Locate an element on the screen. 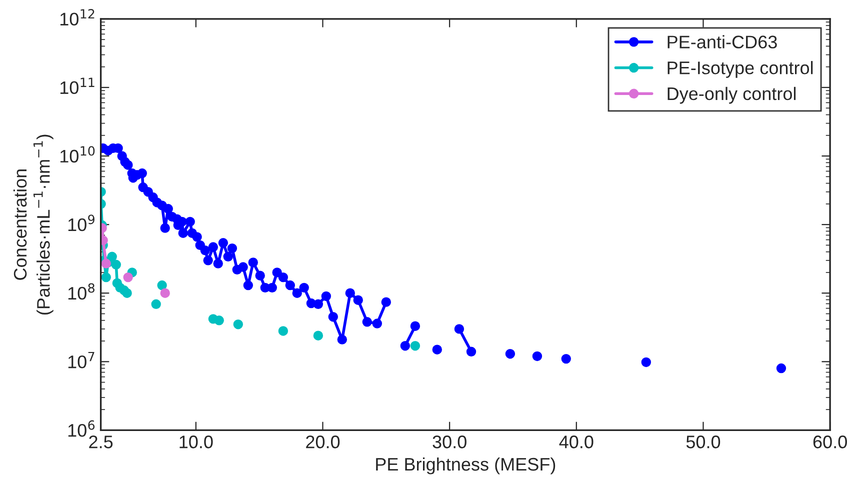  x-tick-label: 10.0 is located at coordinates (196, 442).